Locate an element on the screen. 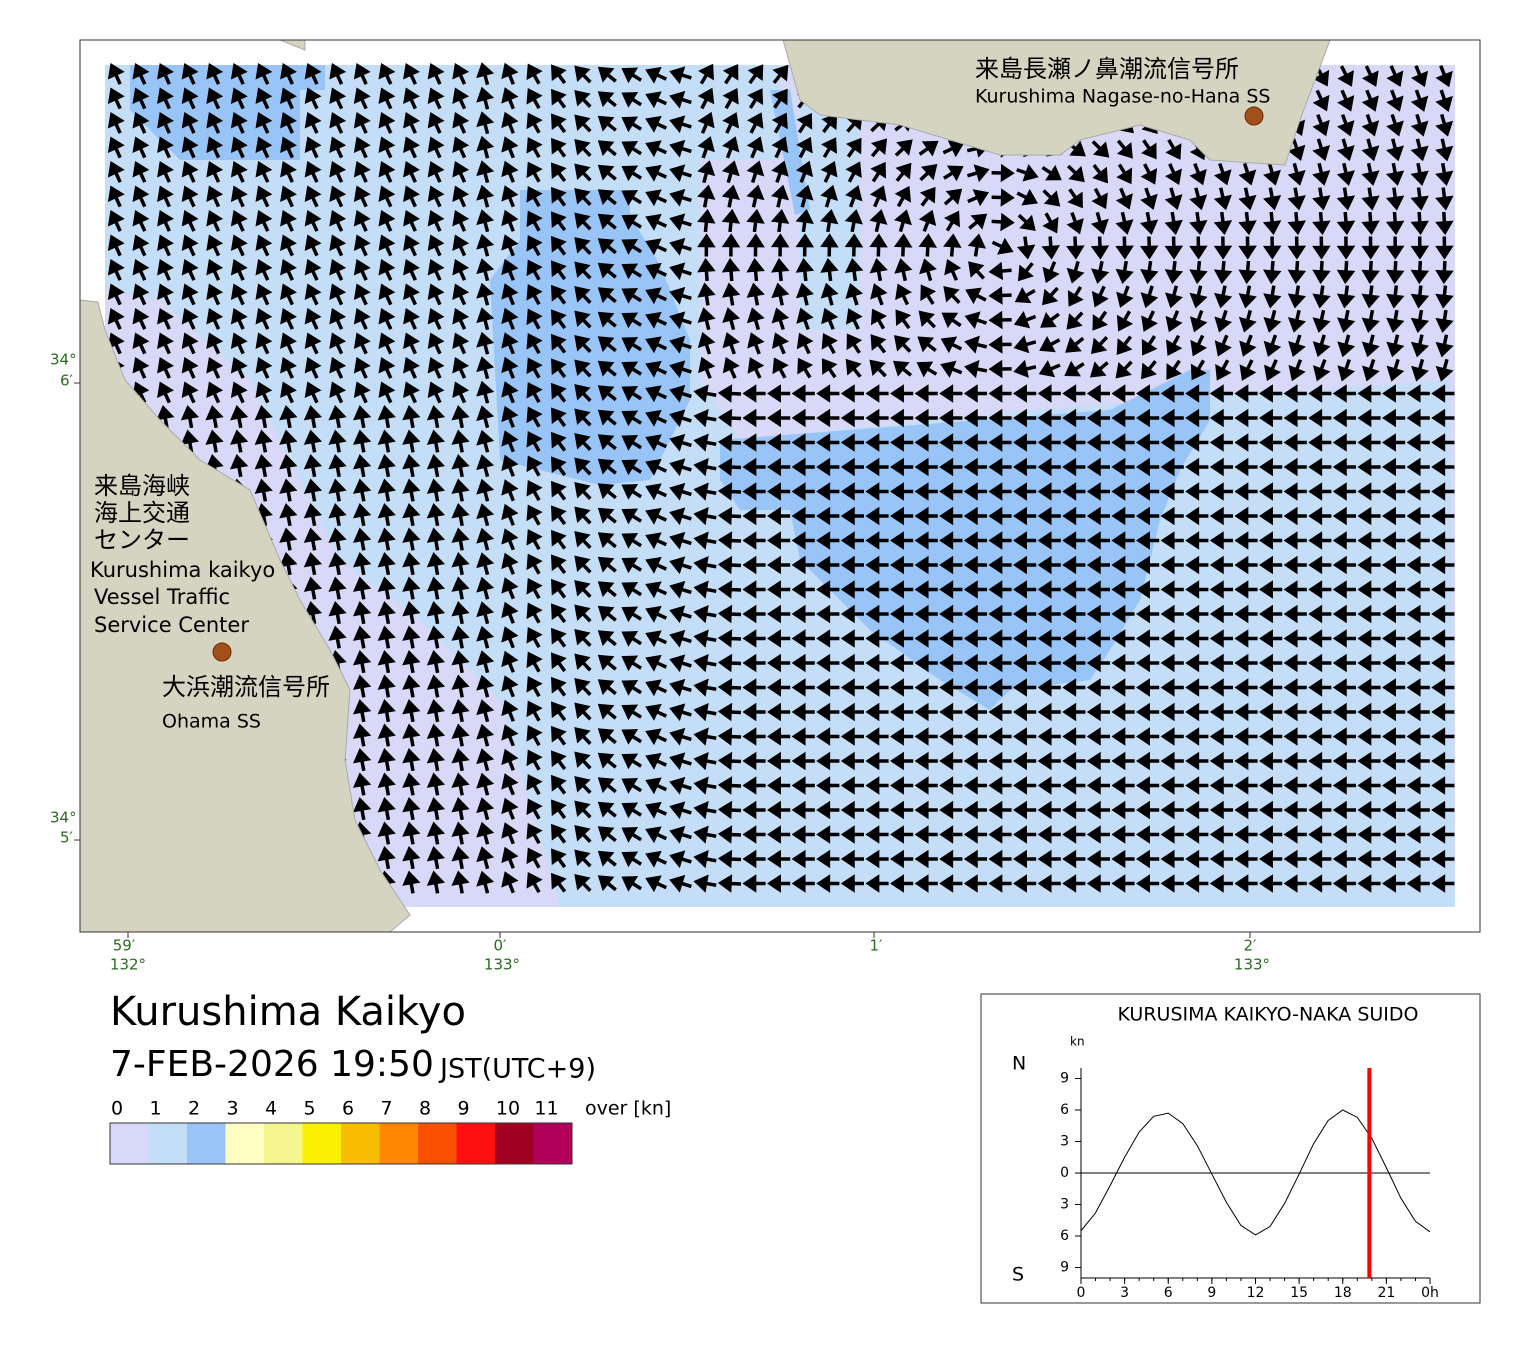  datetime: 7-FEB-2026 19:50 is located at coordinates (272, 1064).